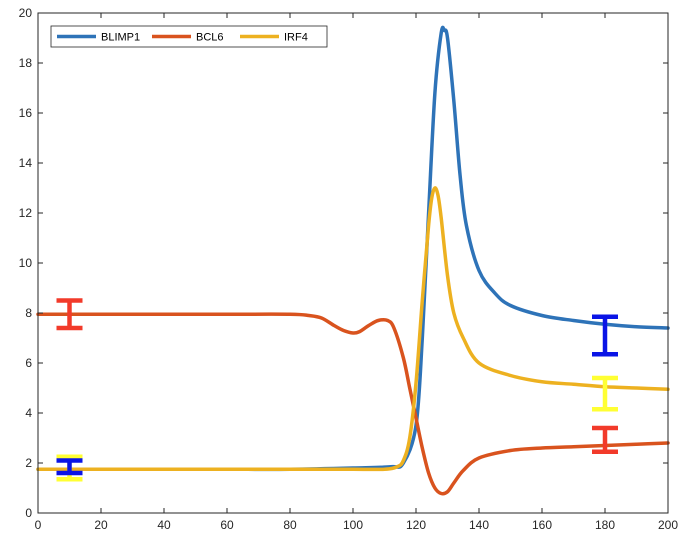 This screenshot has width=681, height=536. Describe the element at coordinates (26, 213) in the screenshot. I see `y-tick-label: 12` at that location.